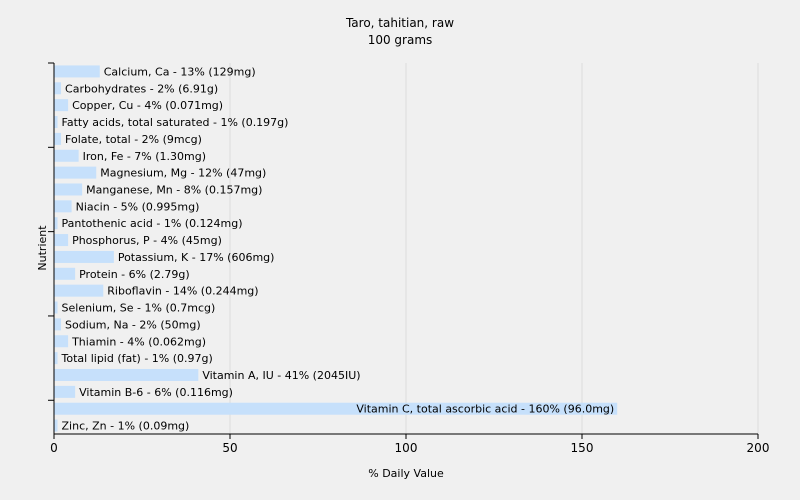 The height and width of the screenshot is (500, 800). Describe the element at coordinates (406, 448) in the screenshot. I see `x-tick-label-100: 100` at that location.